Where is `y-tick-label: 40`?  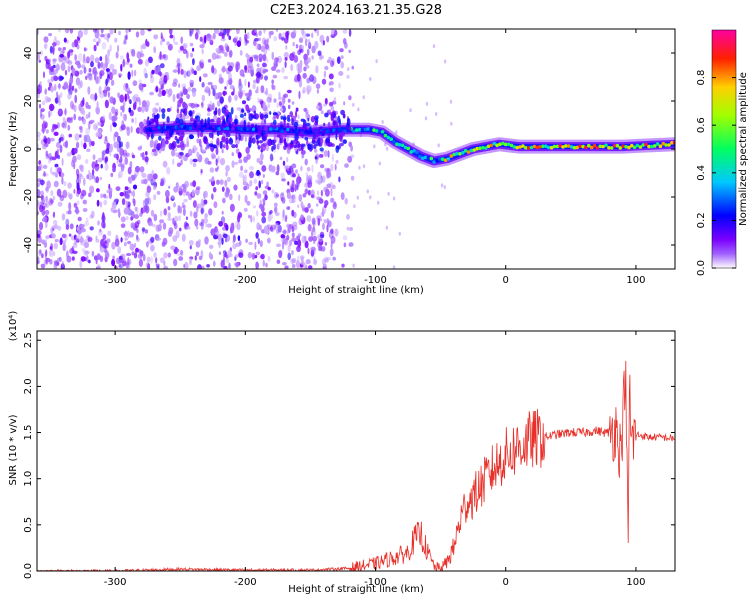
y-tick-label: 40 is located at coordinates (28, 53).